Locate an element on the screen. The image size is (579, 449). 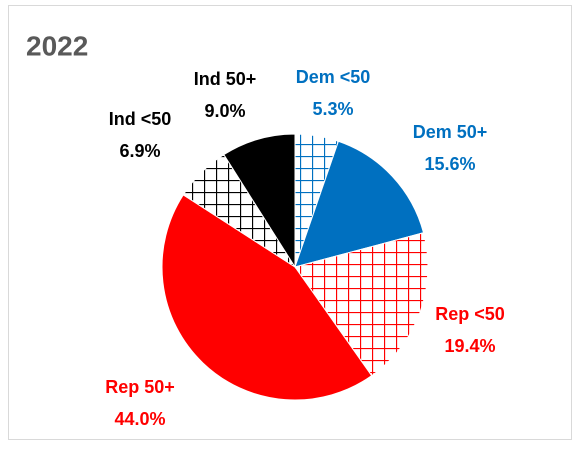
slice-name: Rep 50+ is located at coordinates (140, 387).